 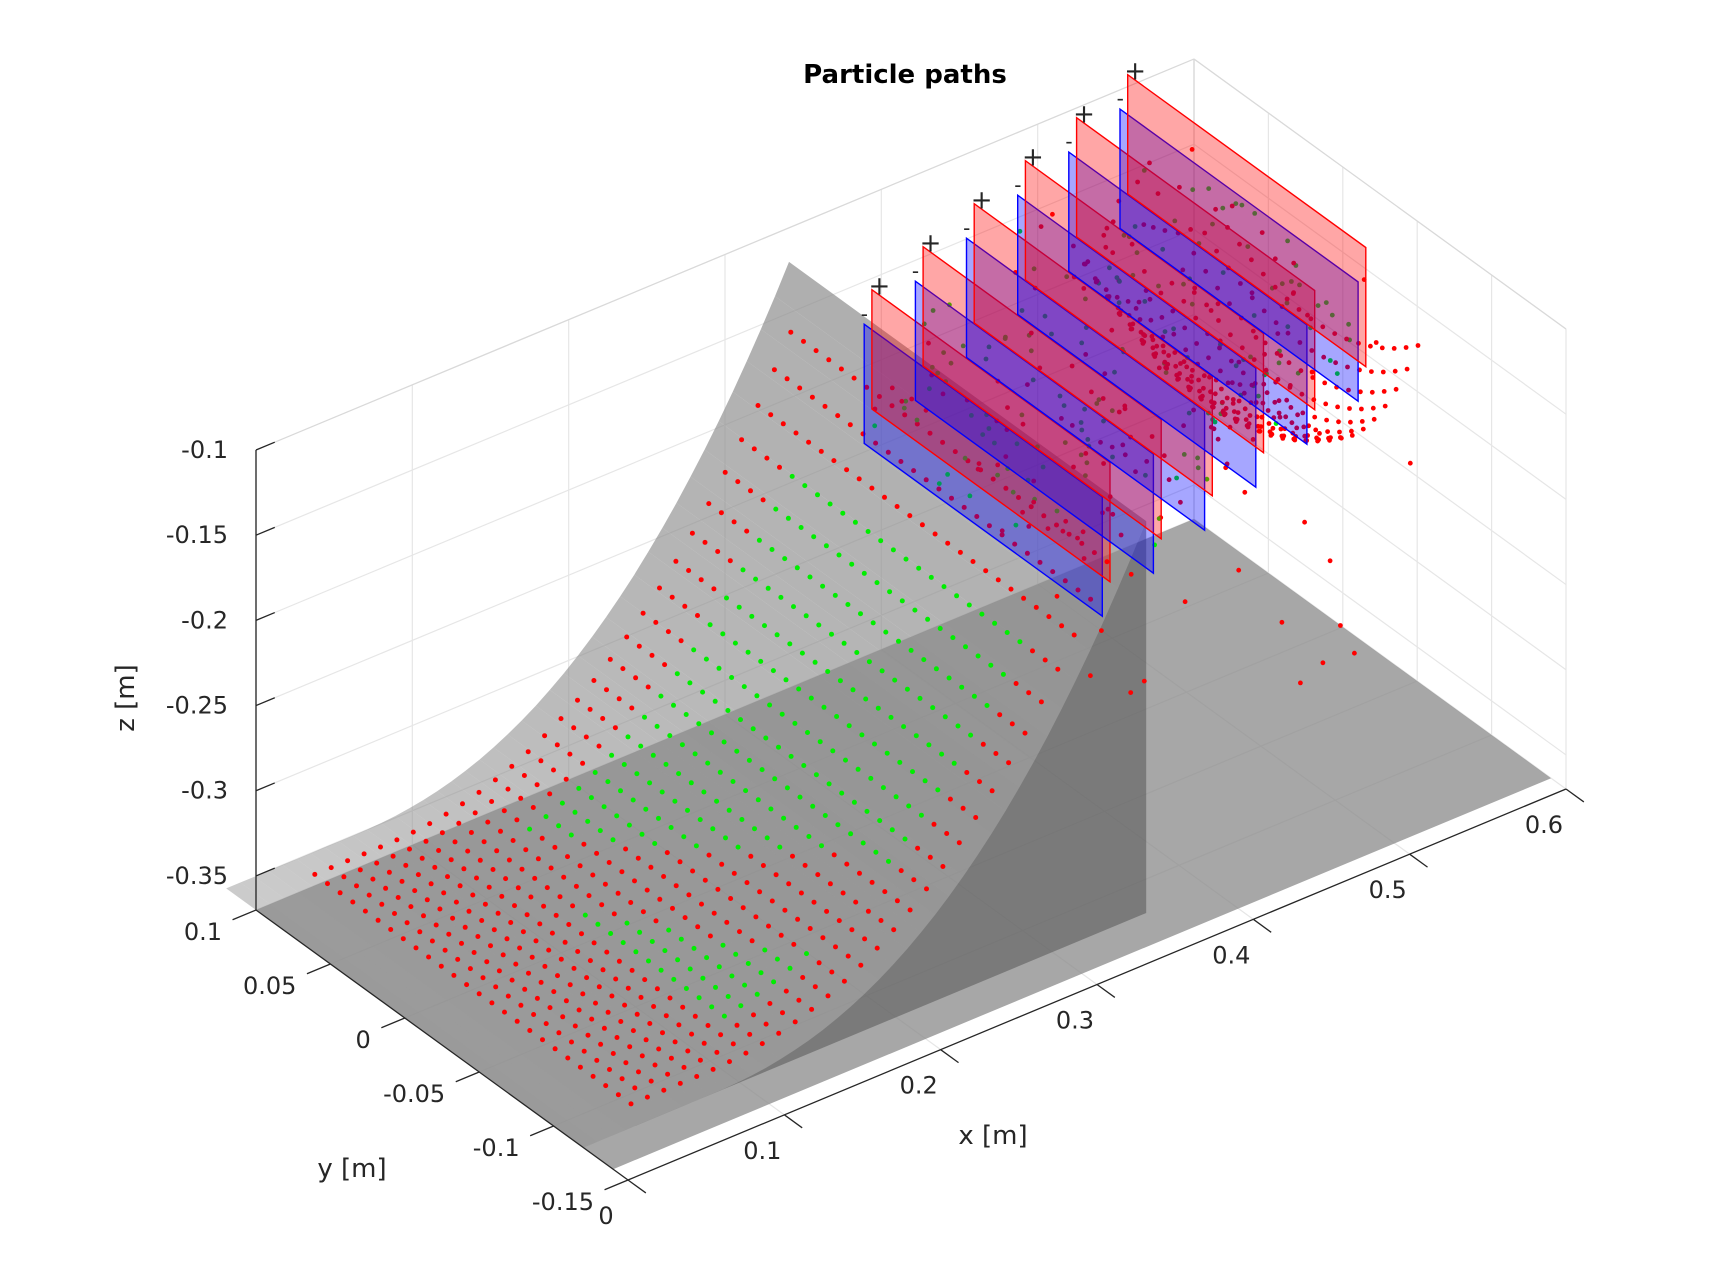 What do you see at coordinates (931, 243) in the screenshot?
I see `polarity-label-positive: +` at bounding box center [931, 243].